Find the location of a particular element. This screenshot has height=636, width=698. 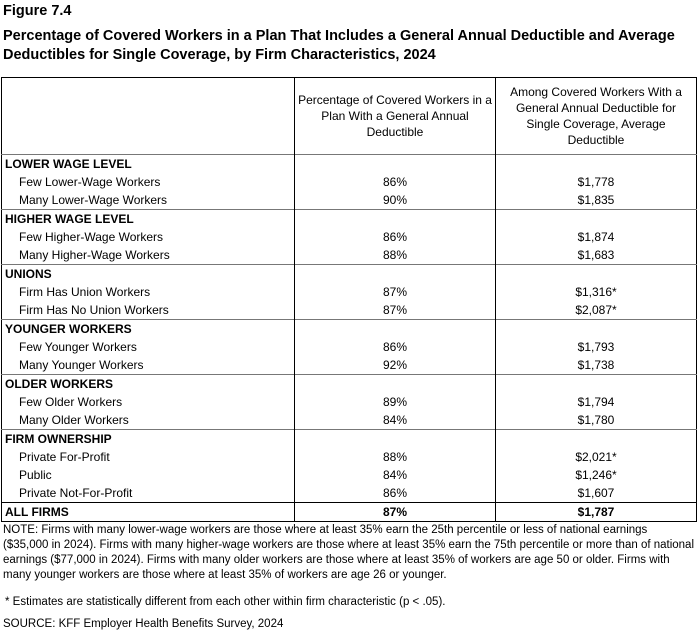

row-label: Firm Has Union Workers is located at coordinates (85, 292).